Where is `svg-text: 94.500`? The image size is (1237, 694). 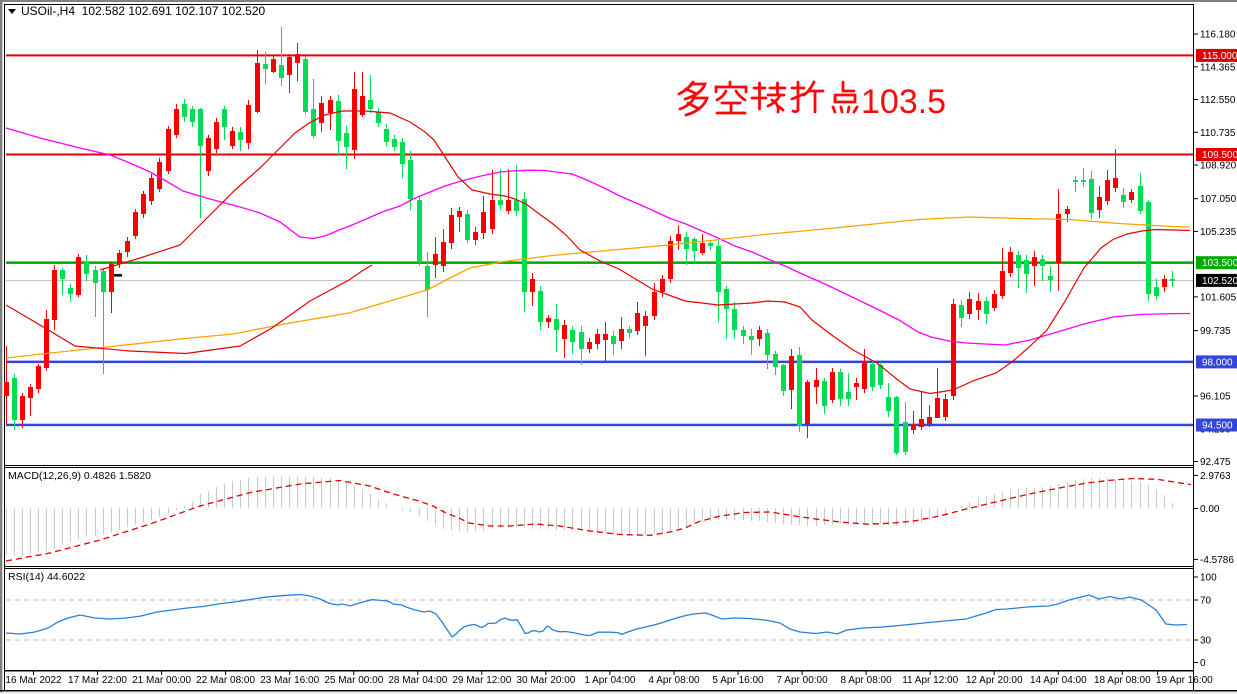 svg-text: 94.500 is located at coordinates (1217, 426).